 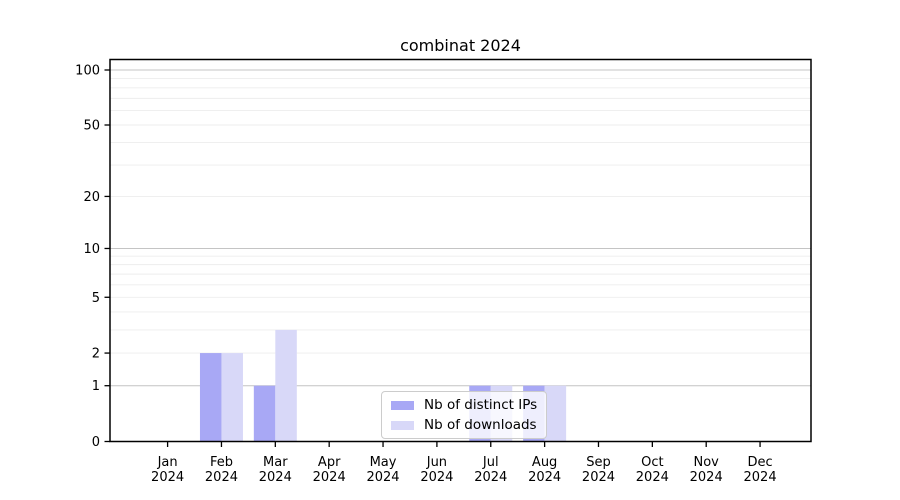 I want to click on y-tick-label: 2, so click(x=96, y=354).